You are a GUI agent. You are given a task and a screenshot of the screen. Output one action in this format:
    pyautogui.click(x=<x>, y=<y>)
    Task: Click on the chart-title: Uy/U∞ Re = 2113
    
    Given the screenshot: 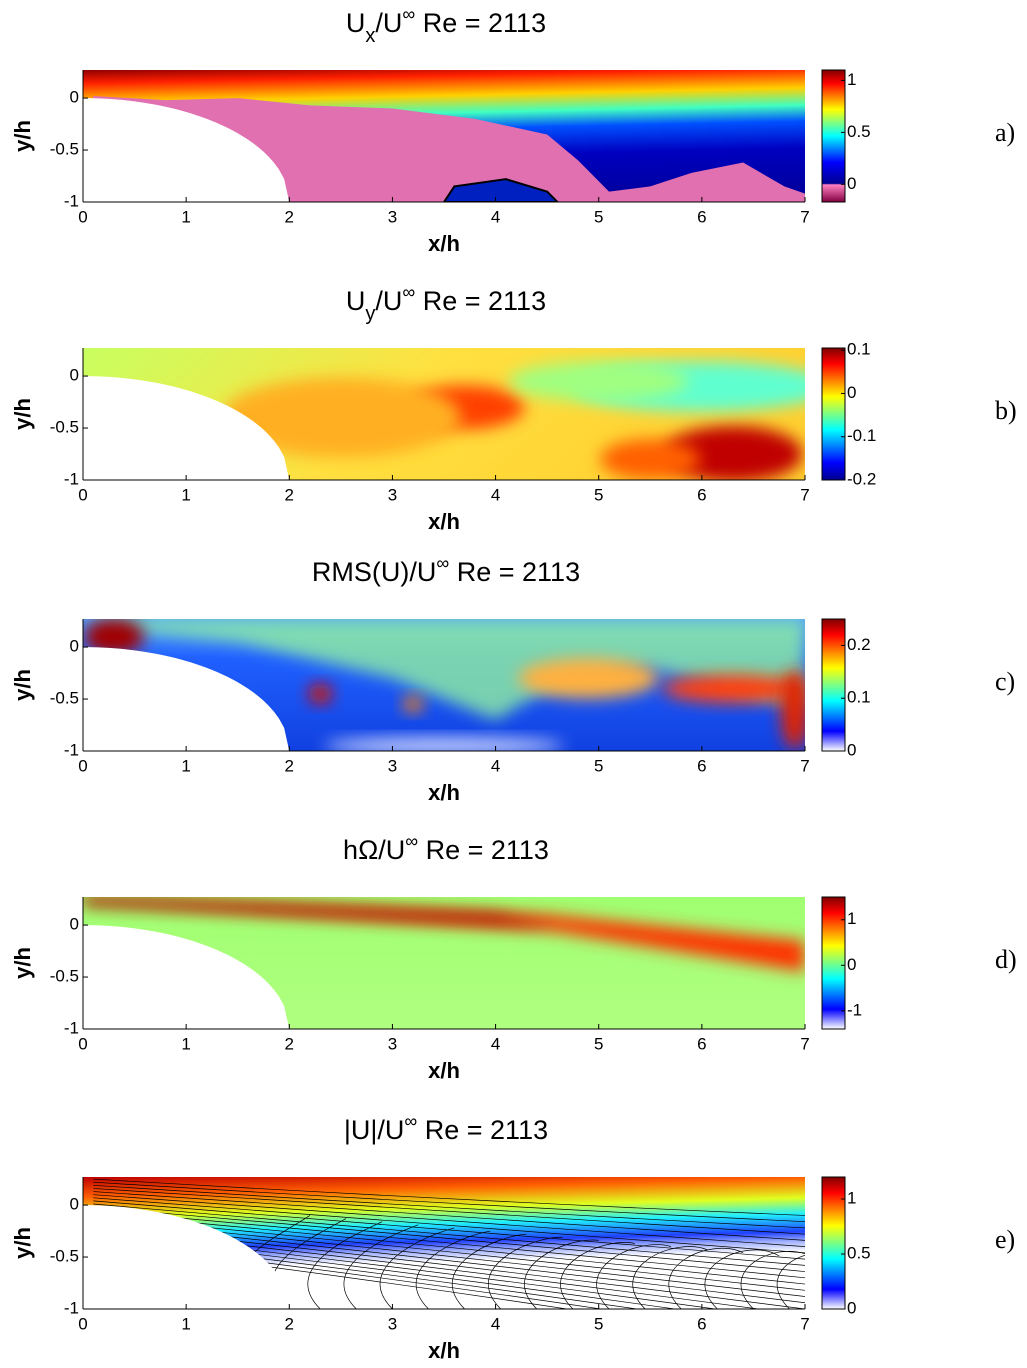 What is the action you would take?
    pyautogui.click(x=446, y=304)
    